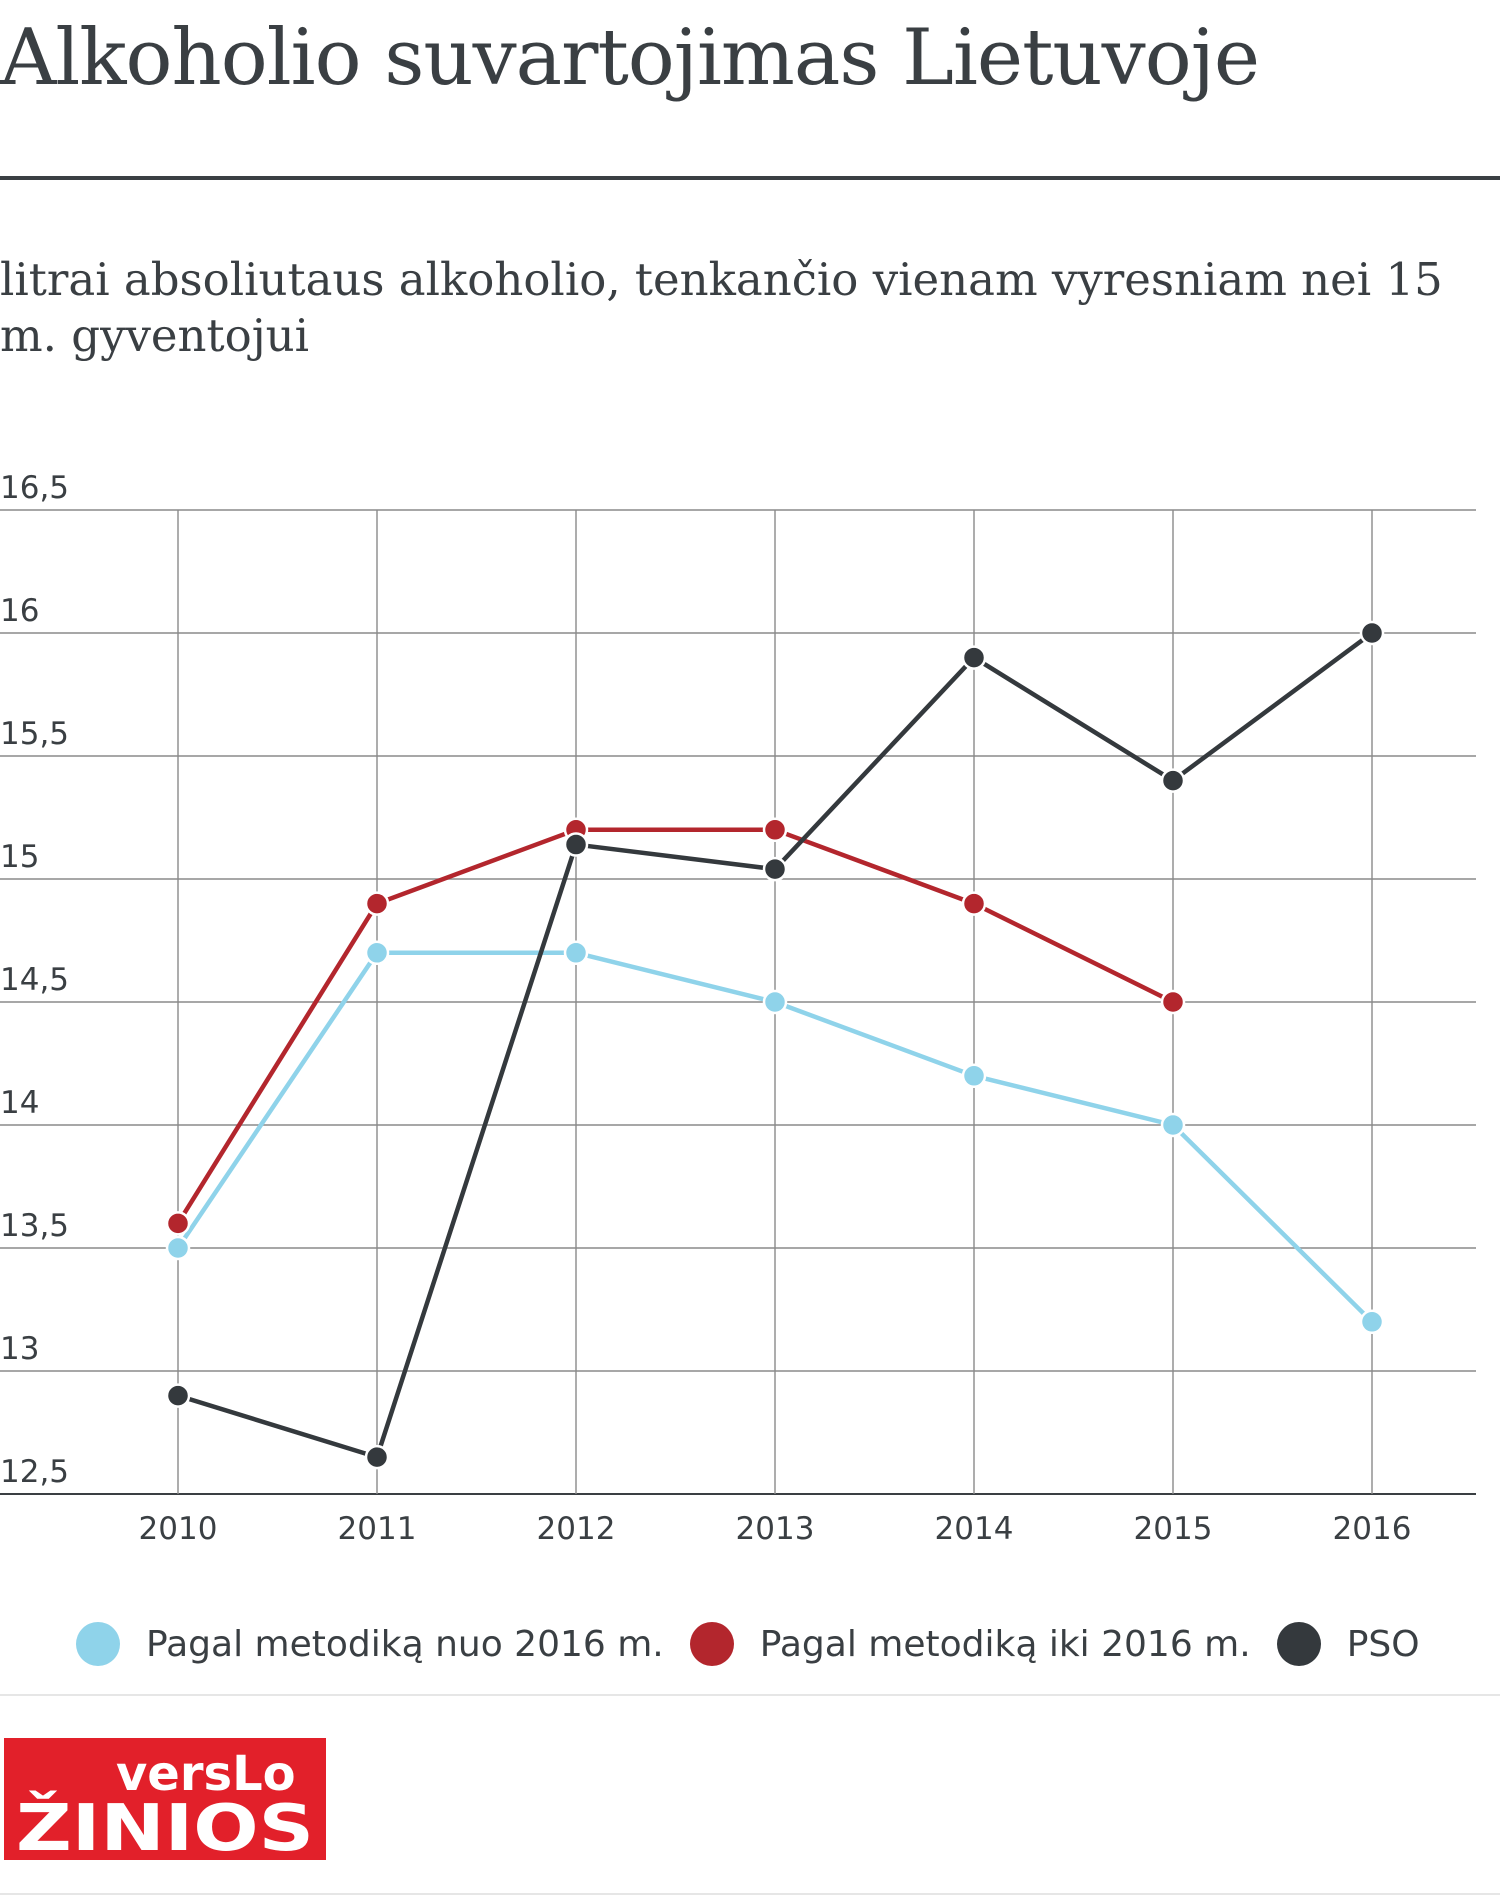 The width and height of the screenshot is (1500, 1898). Describe the element at coordinates (974, 1529) in the screenshot. I see `x-tick-label: 2014` at that location.